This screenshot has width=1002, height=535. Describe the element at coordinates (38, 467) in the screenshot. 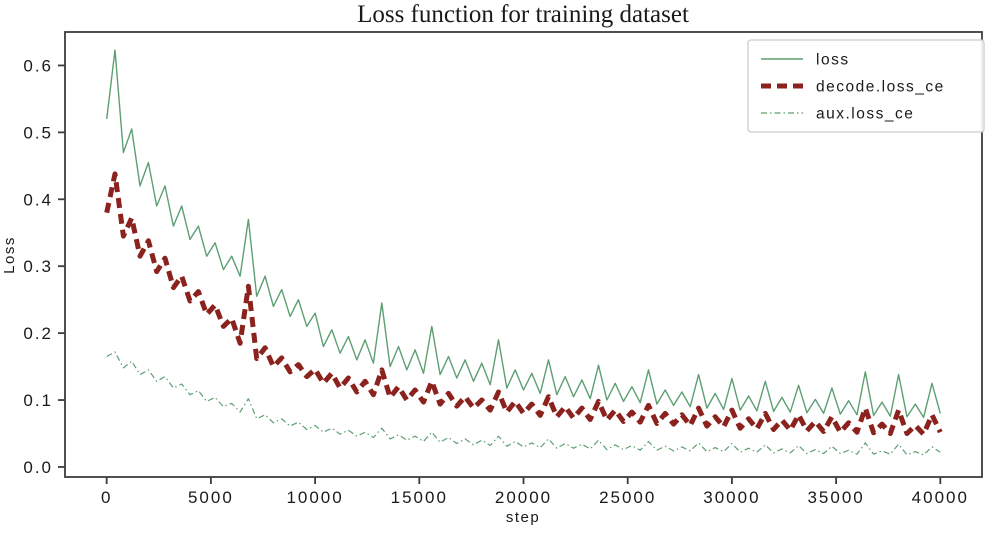

I see `y-tick-label: 0.0` at that location.